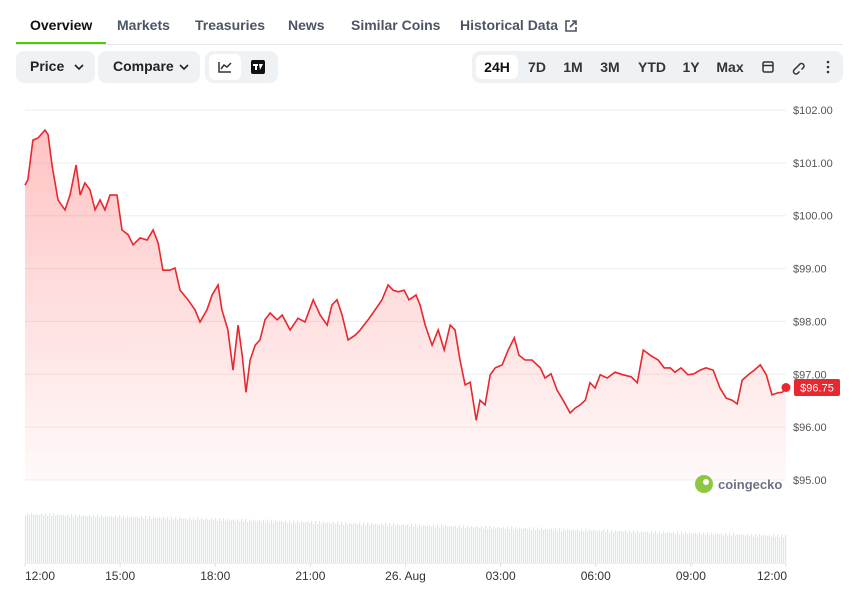 The image size is (863, 597). I want to click on y-tick-label: $102.00, so click(813, 111).